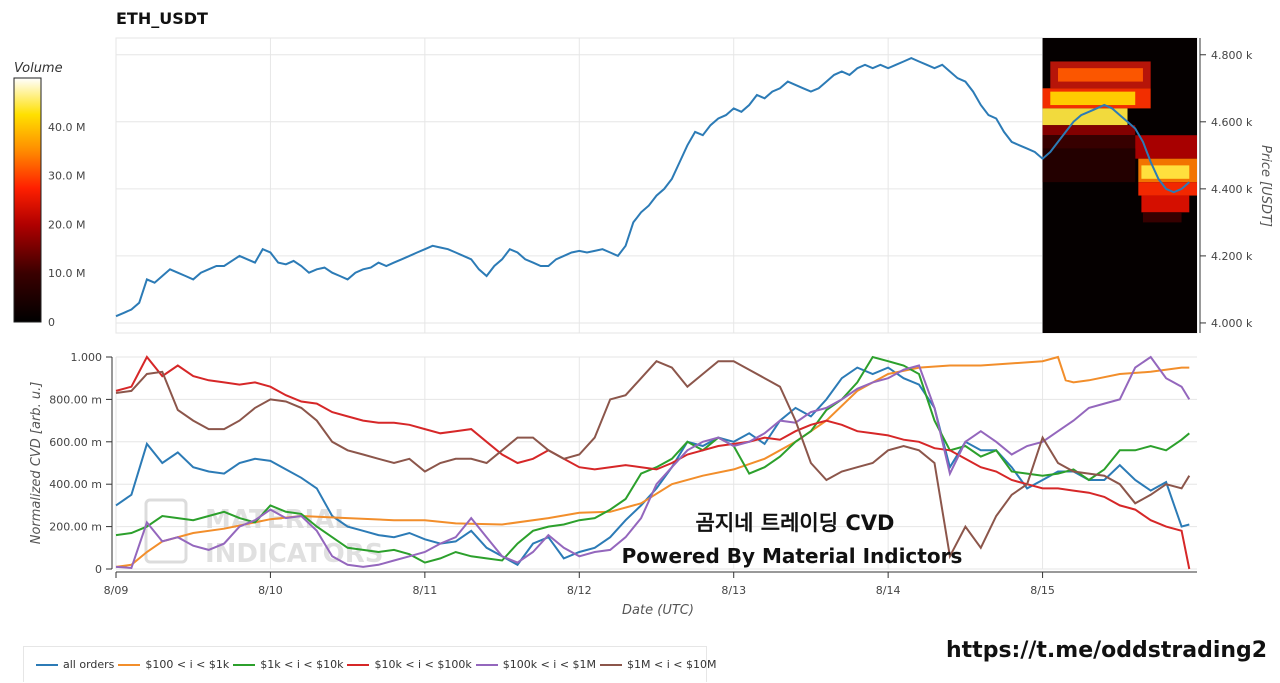 This screenshot has height=683, width=1280. I want to click on cvd-x-tick-label: 8/12, so click(579, 590).